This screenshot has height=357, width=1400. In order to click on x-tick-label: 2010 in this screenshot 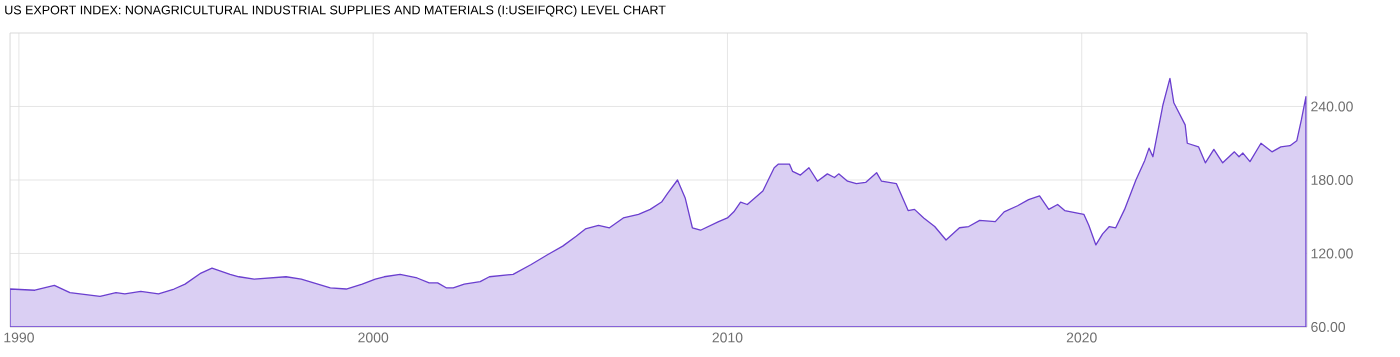, I will do `click(727, 337)`.